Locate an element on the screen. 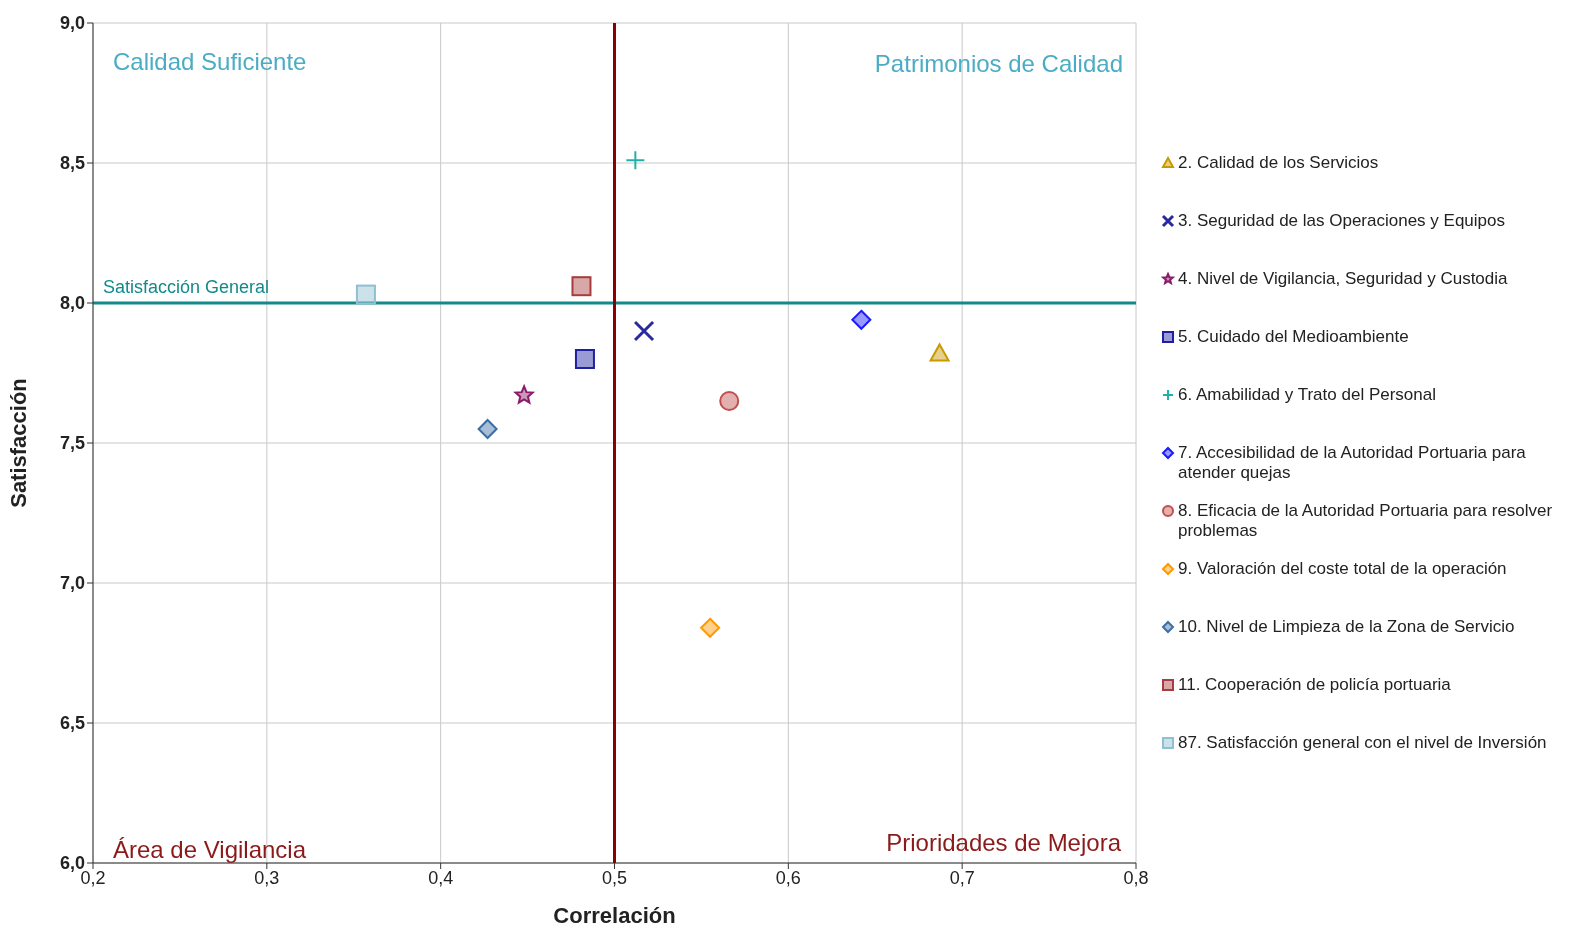 Image resolution: width=1569 pixels, height=929 pixels. annotation: Patrimonios de Calidad is located at coordinates (998, 63).